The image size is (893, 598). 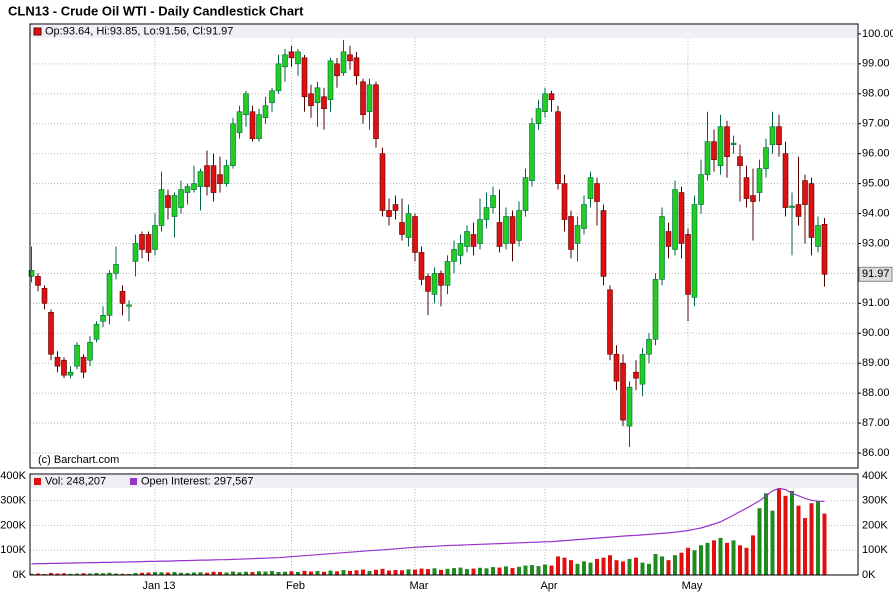 What do you see at coordinates (13, 501) in the screenshot?
I see `y-tick-label: 300K` at bounding box center [13, 501].